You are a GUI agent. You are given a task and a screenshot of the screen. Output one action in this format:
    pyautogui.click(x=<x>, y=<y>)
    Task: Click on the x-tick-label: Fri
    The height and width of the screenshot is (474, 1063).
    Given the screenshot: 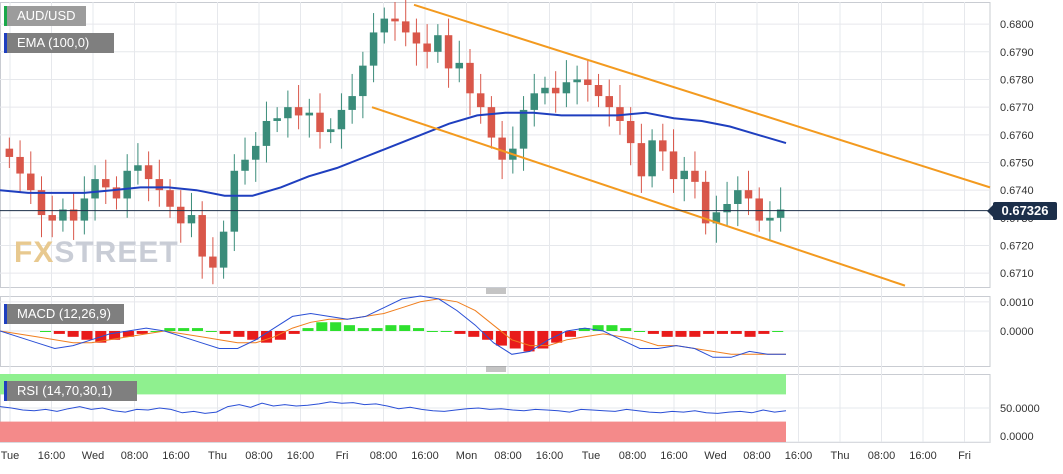 What is the action you would take?
    pyautogui.click(x=342, y=456)
    